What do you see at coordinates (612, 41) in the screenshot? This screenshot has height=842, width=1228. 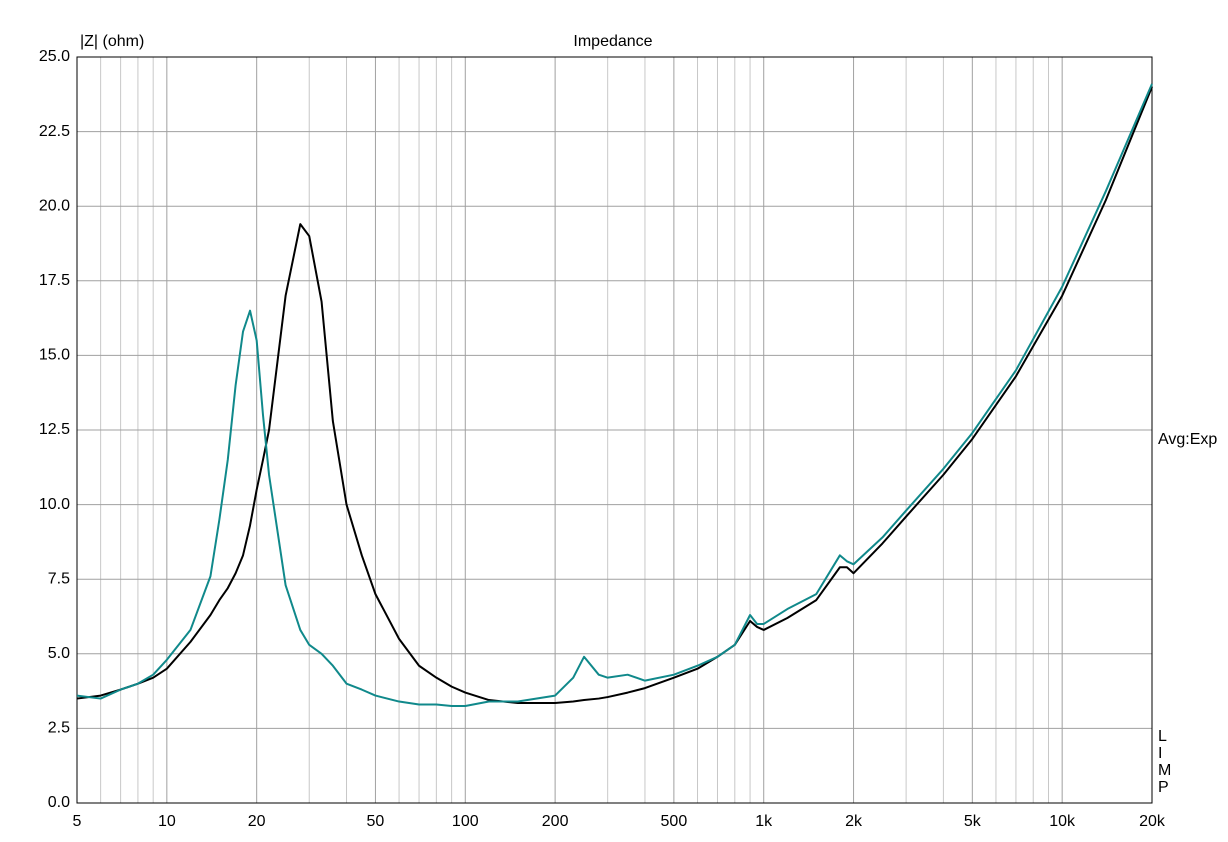 I see `chart-title: Impedance` at bounding box center [612, 41].